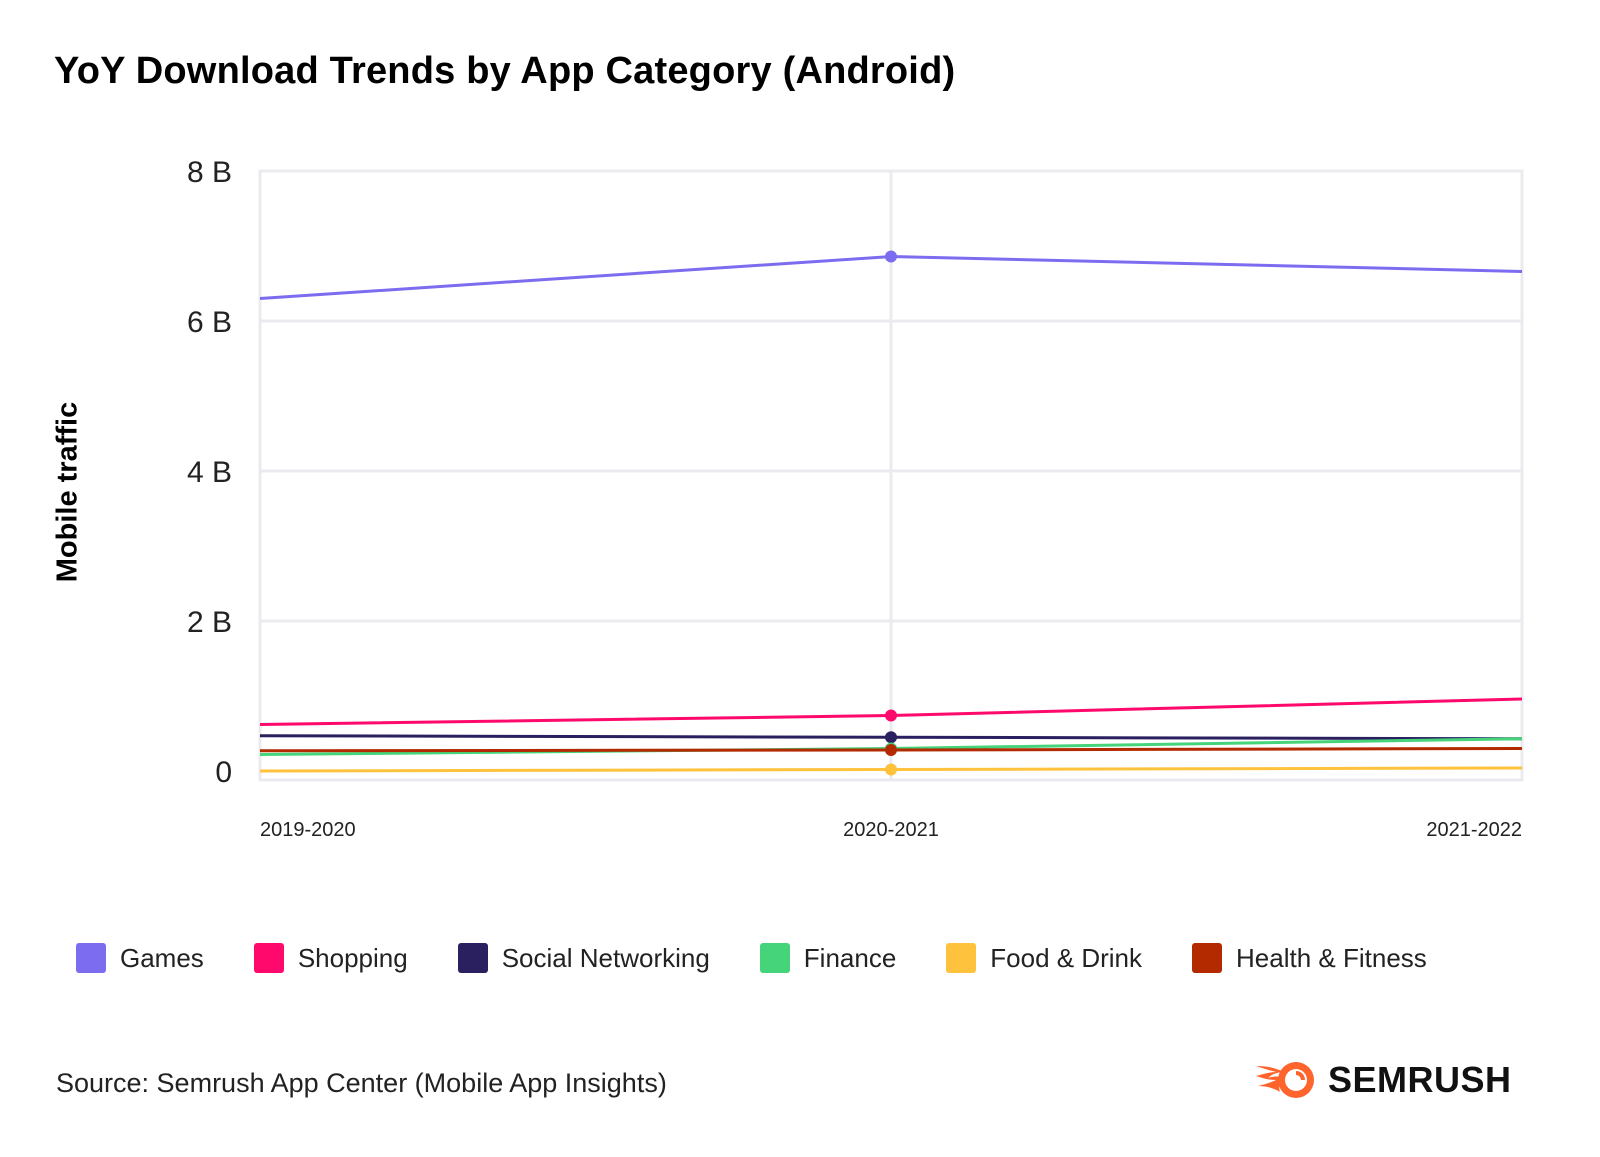  Describe the element at coordinates (209, 172) in the screenshot. I see `y-tick-label: 8 B` at that location.